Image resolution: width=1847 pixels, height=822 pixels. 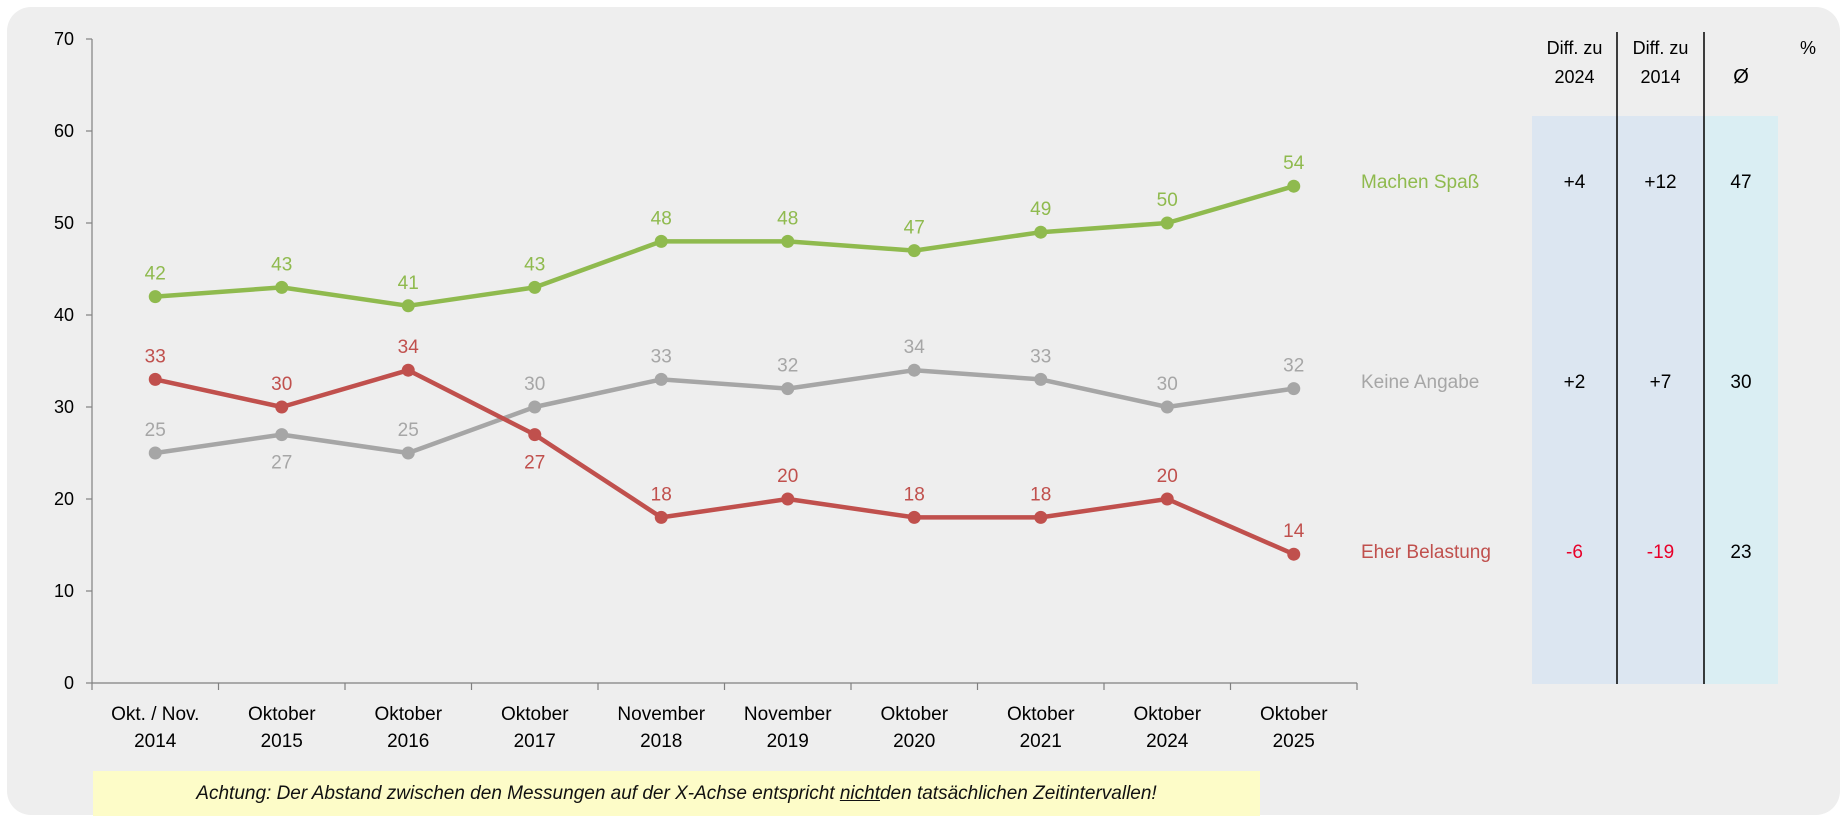 What do you see at coordinates (69, 683) in the screenshot?
I see `y-tick-label: 0` at bounding box center [69, 683].